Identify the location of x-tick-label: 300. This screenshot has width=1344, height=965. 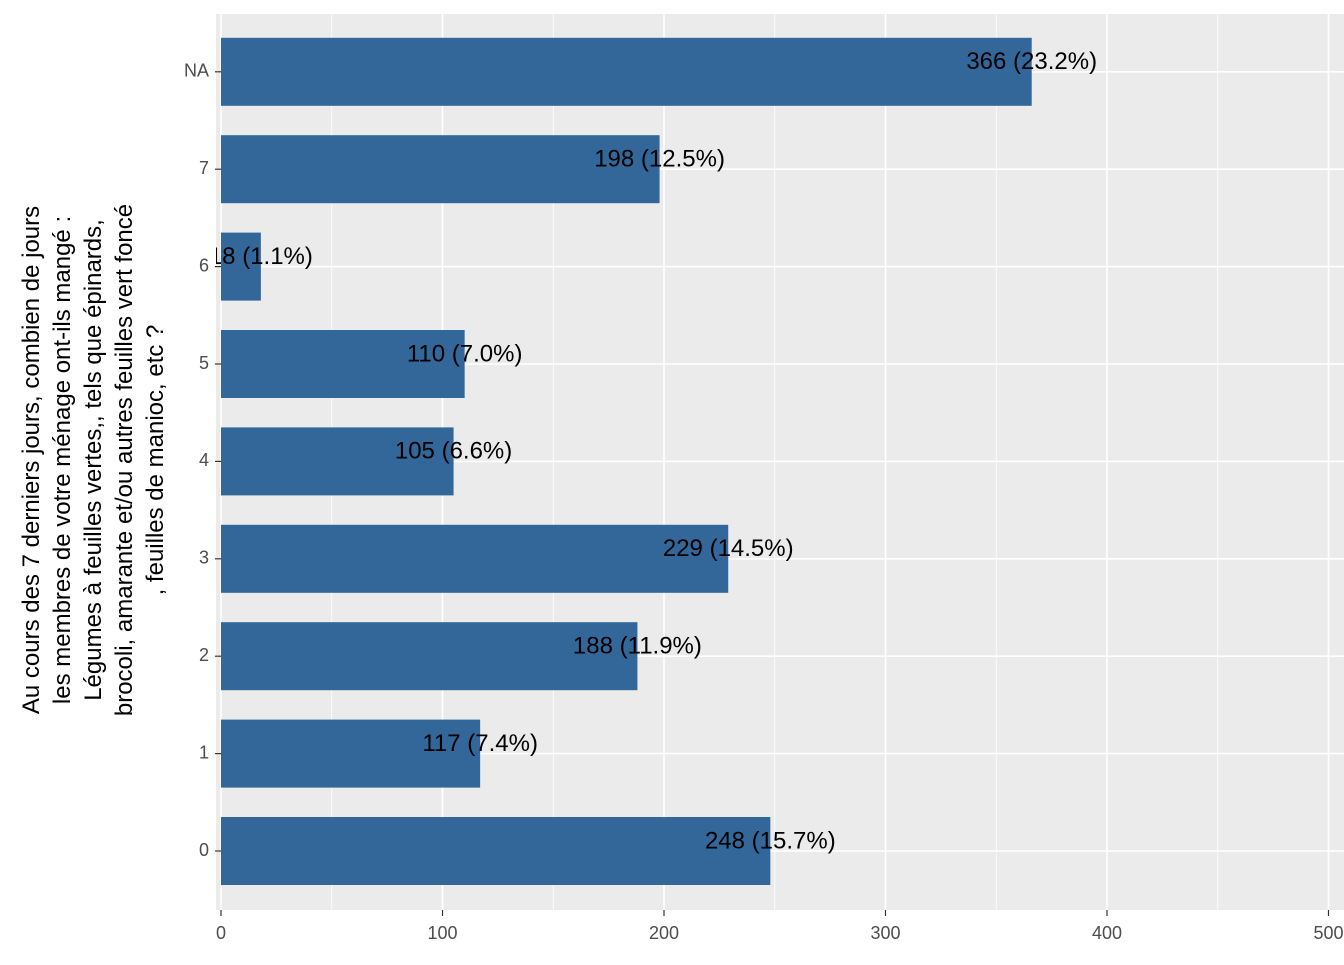
(885, 933).